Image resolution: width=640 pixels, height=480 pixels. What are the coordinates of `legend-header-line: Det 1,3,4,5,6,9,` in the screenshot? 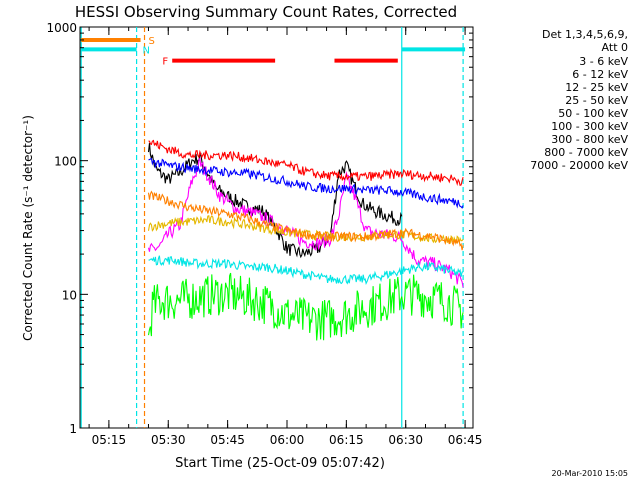 It's located at (584, 34).